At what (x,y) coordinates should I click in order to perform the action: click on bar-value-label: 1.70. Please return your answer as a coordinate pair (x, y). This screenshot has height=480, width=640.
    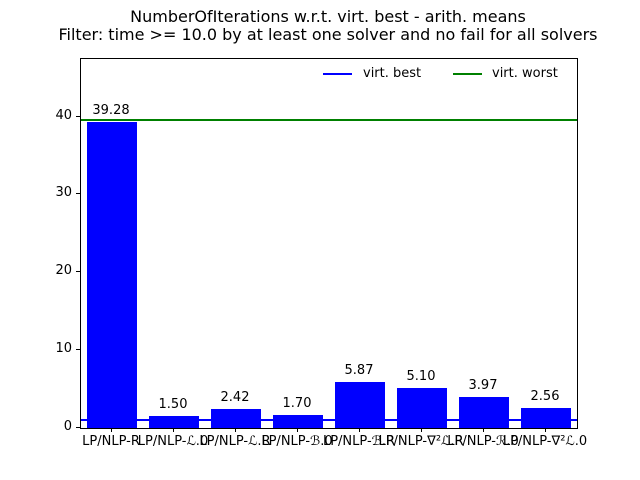
    Looking at the image, I should click on (297, 403).